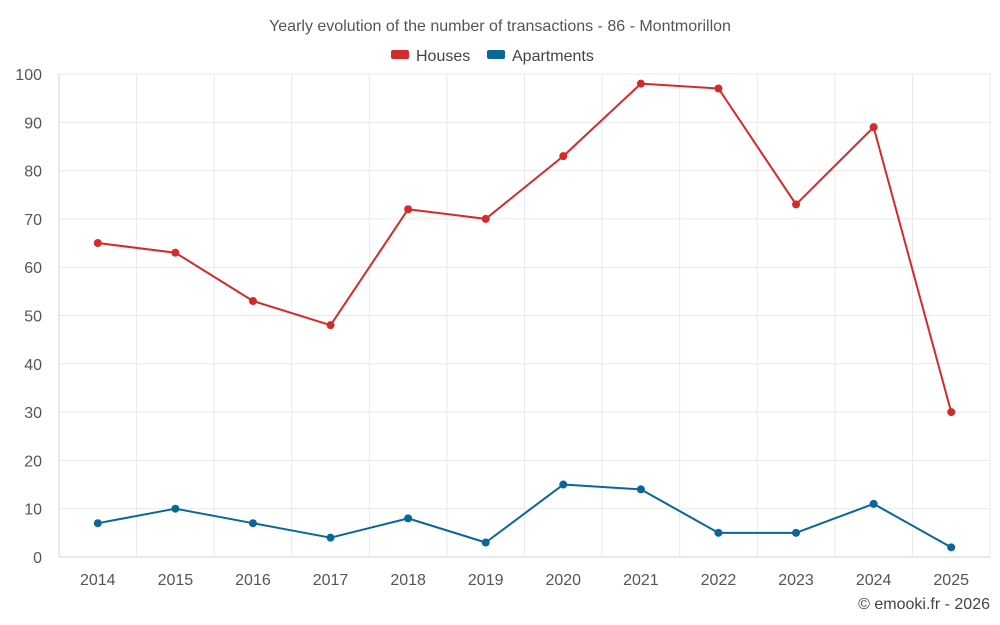 The image size is (1000, 625). Describe the element at coordinates (175, 252) in the screenshot. I see `data-point-houses-2015` at that location.